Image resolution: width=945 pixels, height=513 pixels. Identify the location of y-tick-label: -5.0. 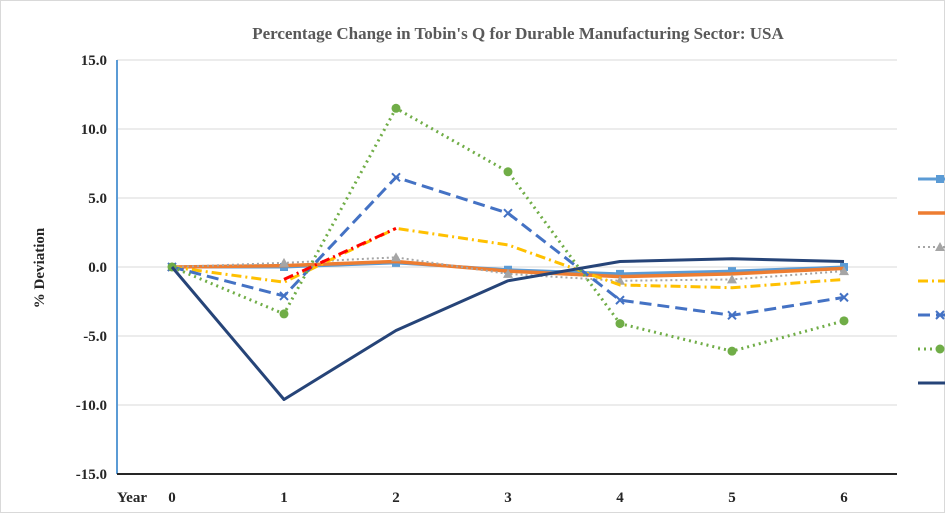
(95, 337).